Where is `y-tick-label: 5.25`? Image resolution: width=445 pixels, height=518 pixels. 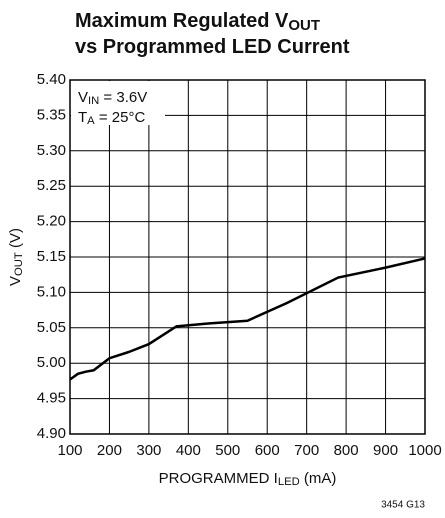 y-tick-label: 5.25 is located at coordinates (51, 185).